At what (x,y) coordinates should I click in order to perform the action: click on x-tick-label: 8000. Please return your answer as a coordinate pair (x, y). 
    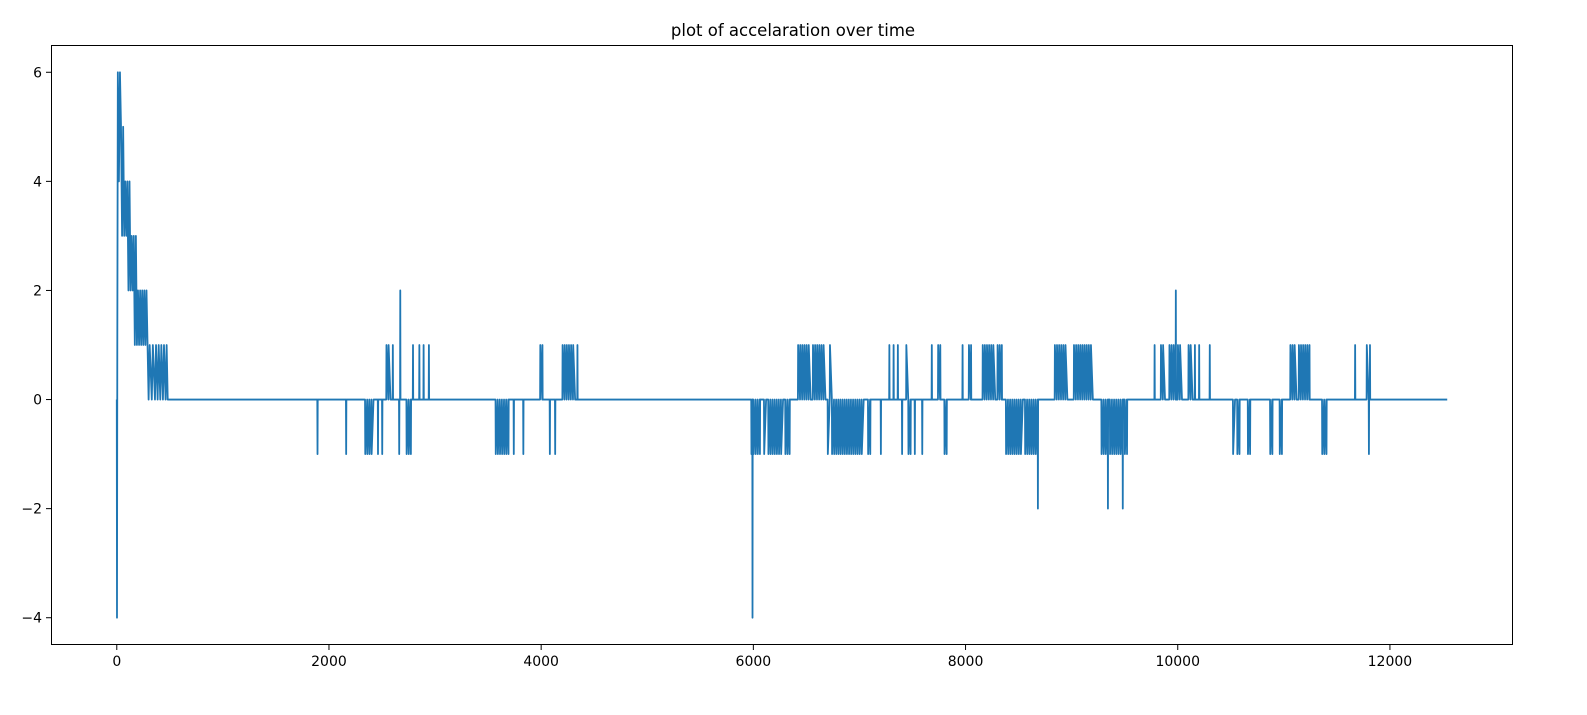
    Looking at the image, I should click on (966, 662).